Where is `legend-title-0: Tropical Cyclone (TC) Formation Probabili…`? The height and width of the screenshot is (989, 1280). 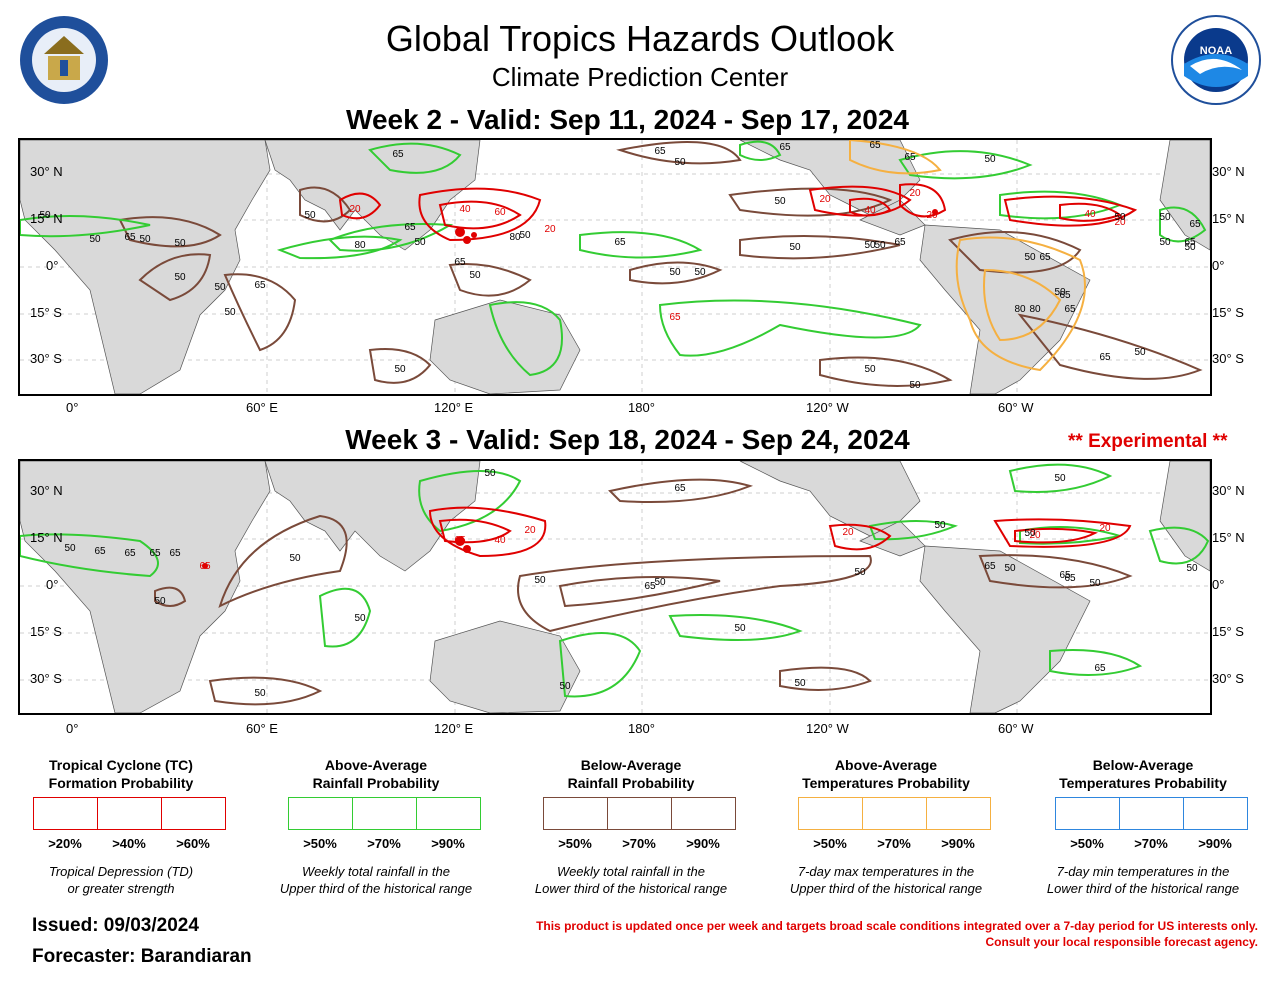
legend-title-0: Tropical Cyclone (TC) Formation Probabili… is located at coordinates (121, 774).